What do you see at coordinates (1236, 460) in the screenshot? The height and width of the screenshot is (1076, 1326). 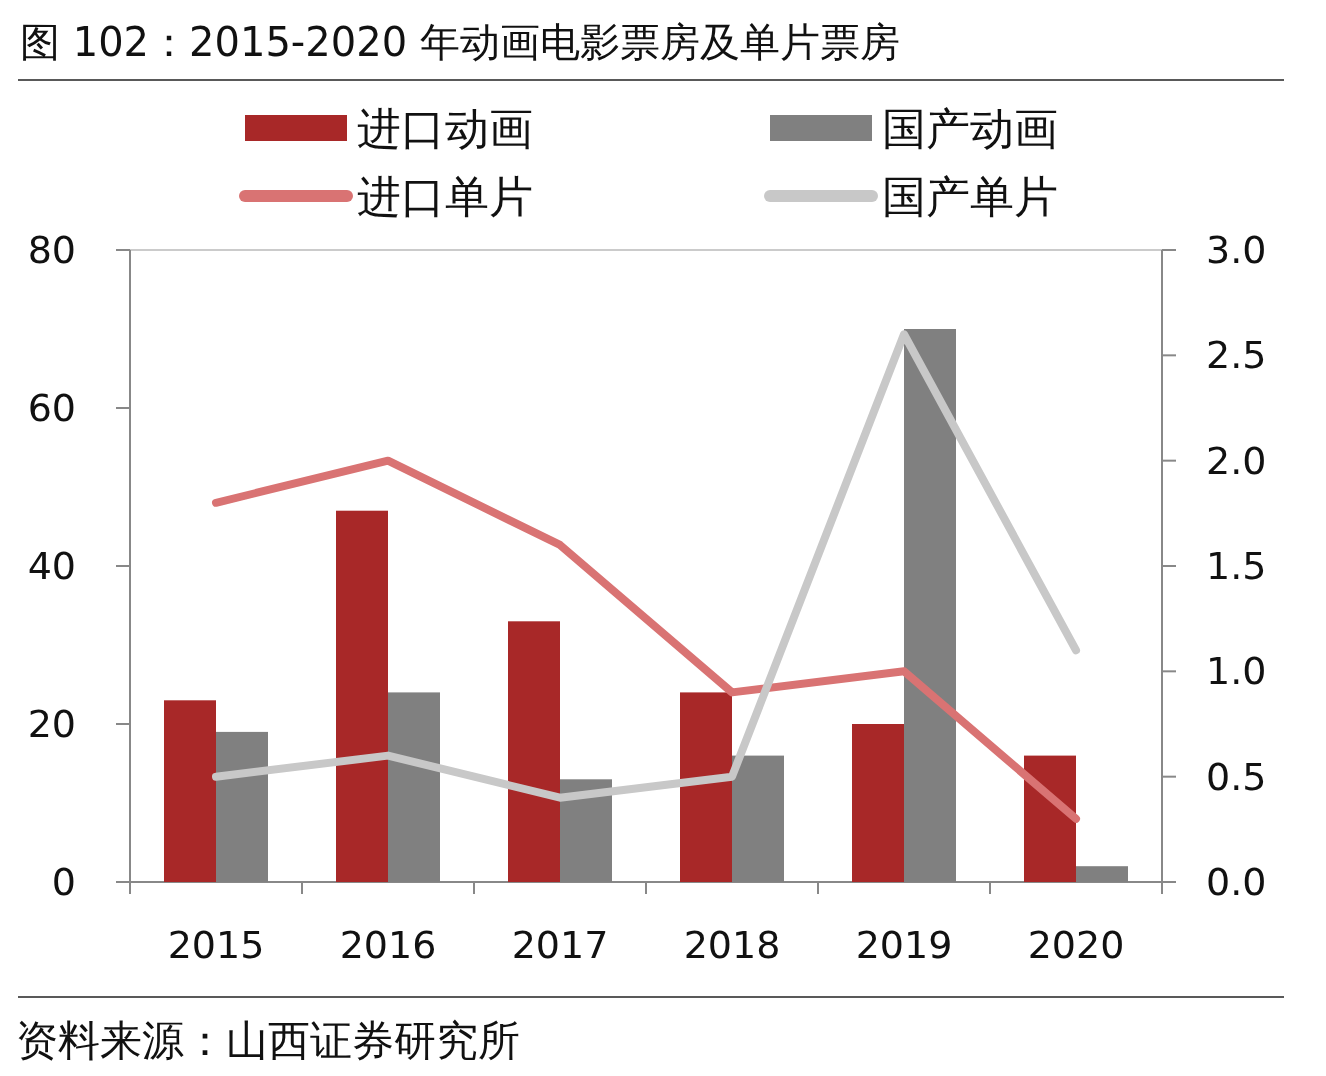 I see `y2-tick-label: 2.0` at bounding box center [1236, 460].